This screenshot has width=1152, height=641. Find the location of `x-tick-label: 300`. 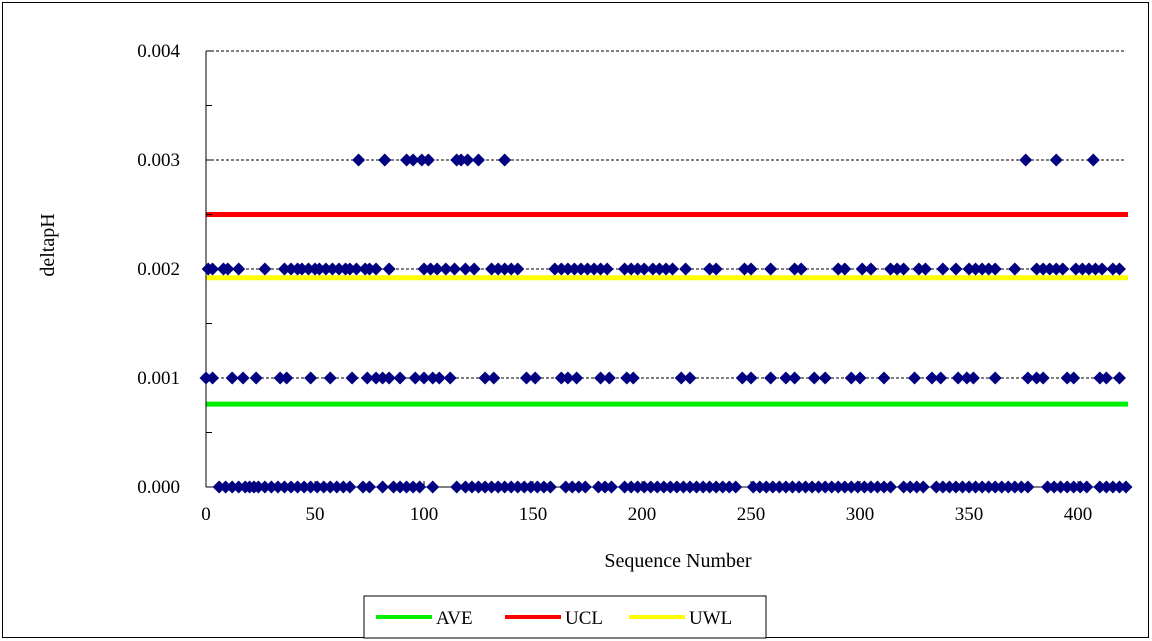

x-tick-label: 300 is located at coordinates (860, 514).